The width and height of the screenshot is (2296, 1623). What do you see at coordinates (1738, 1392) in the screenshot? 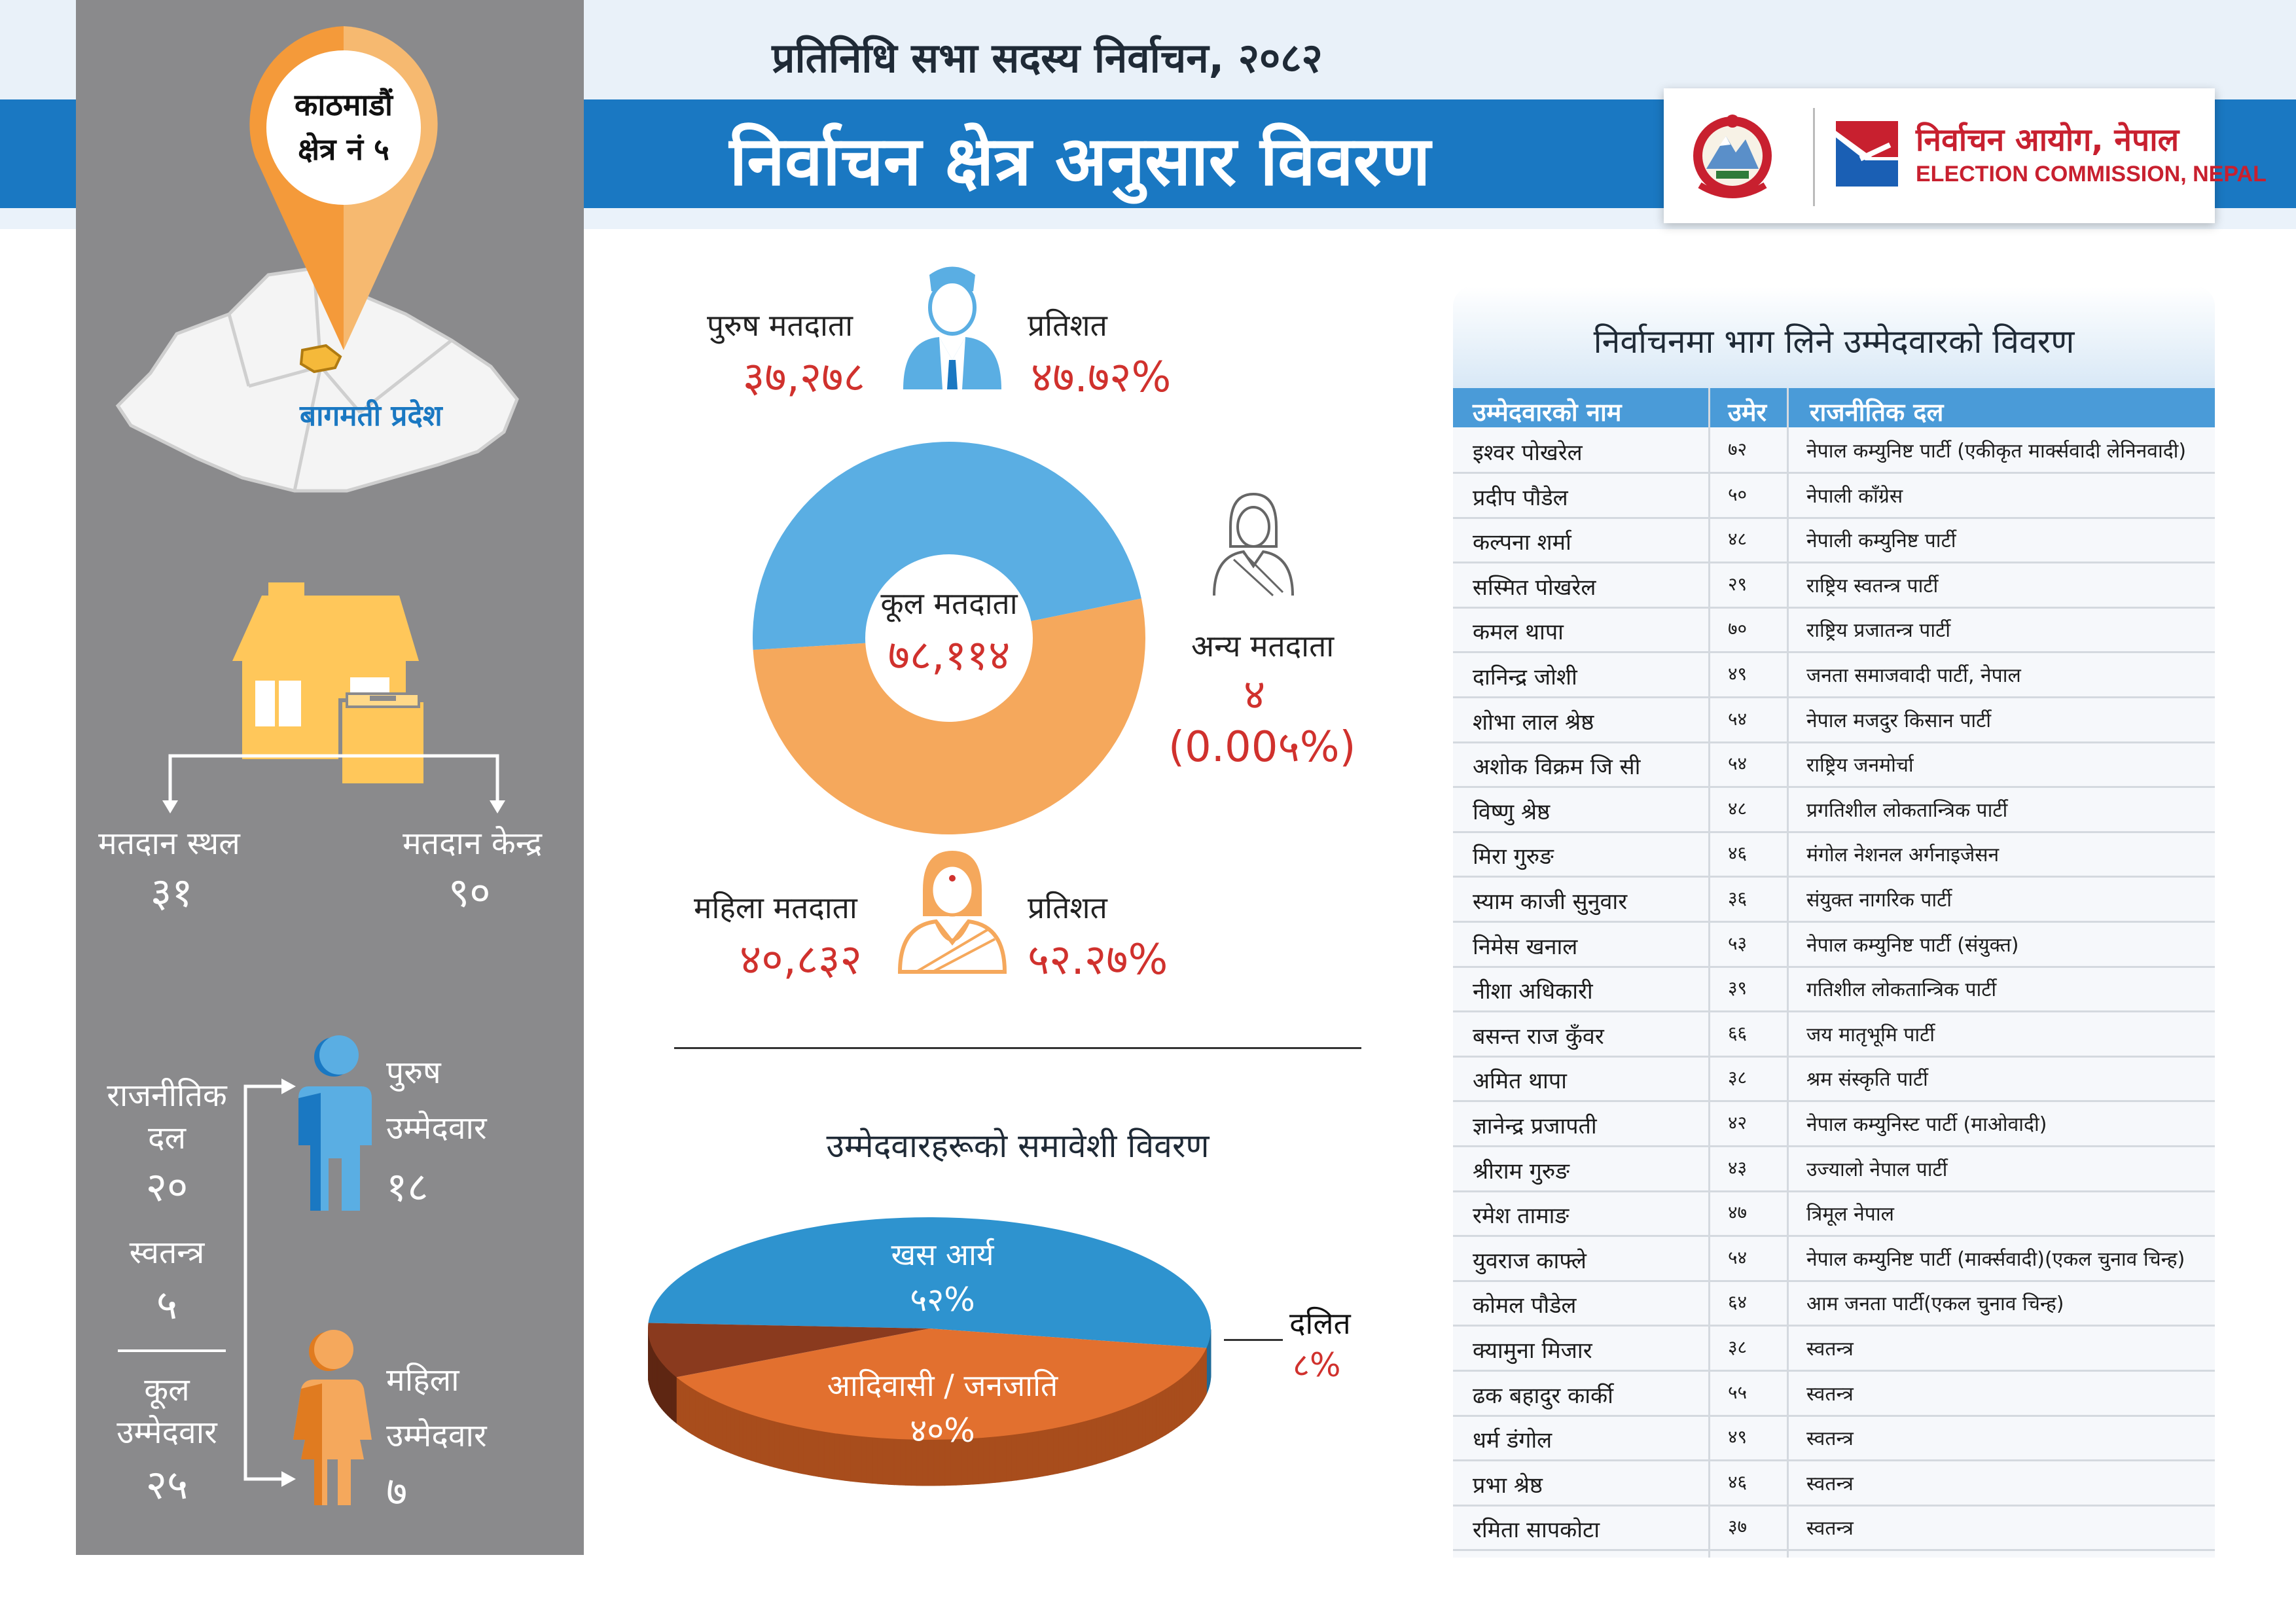
I see `candidate-age: ५५` at bounding box center [1738, 1392].